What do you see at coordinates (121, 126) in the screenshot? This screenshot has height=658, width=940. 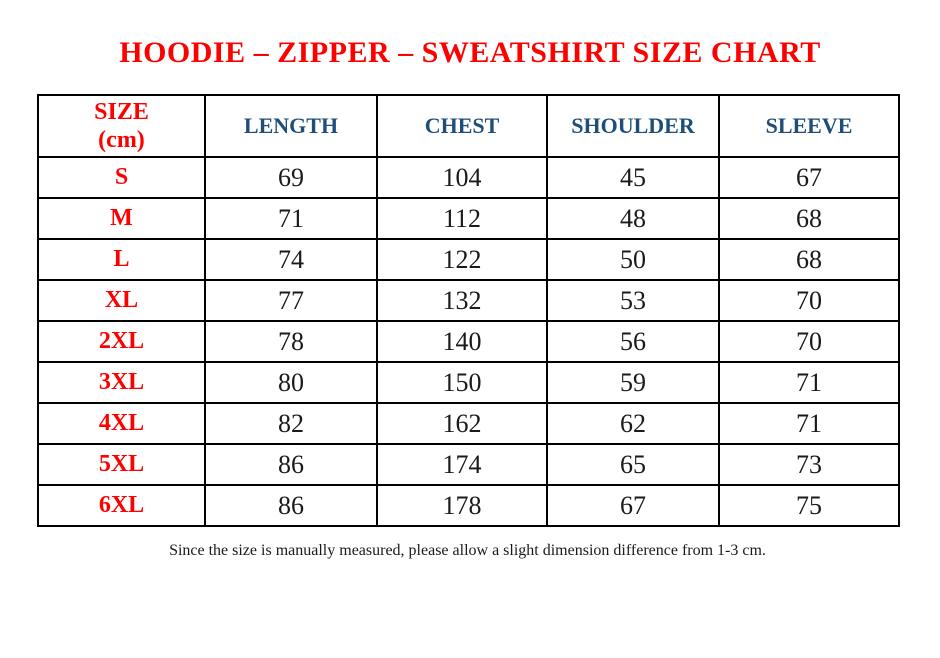 I see `column-header-size: SIZE (cm)` at bounding box center [121, 126].